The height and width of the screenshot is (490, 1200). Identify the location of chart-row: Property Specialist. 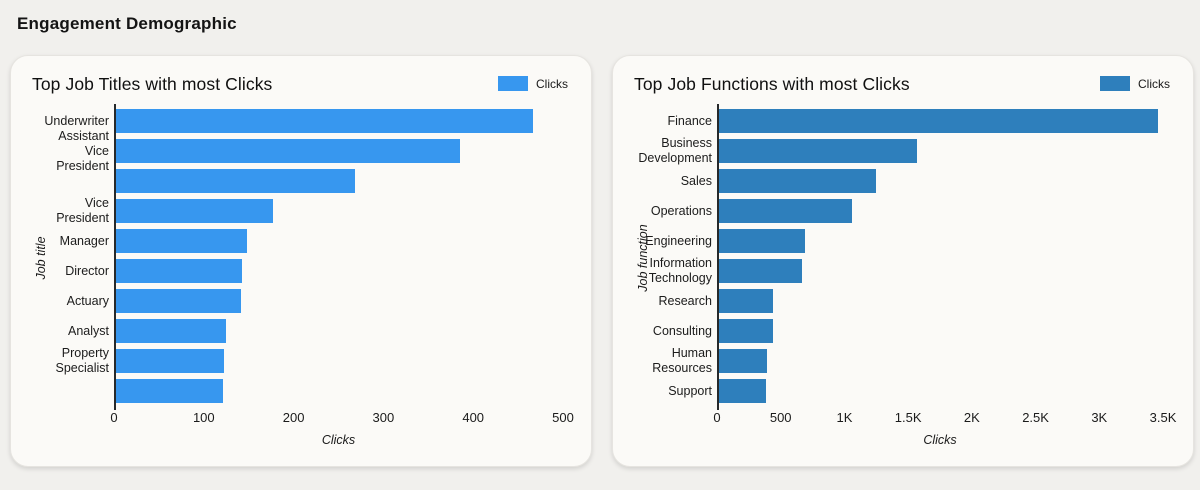
(301, 360).